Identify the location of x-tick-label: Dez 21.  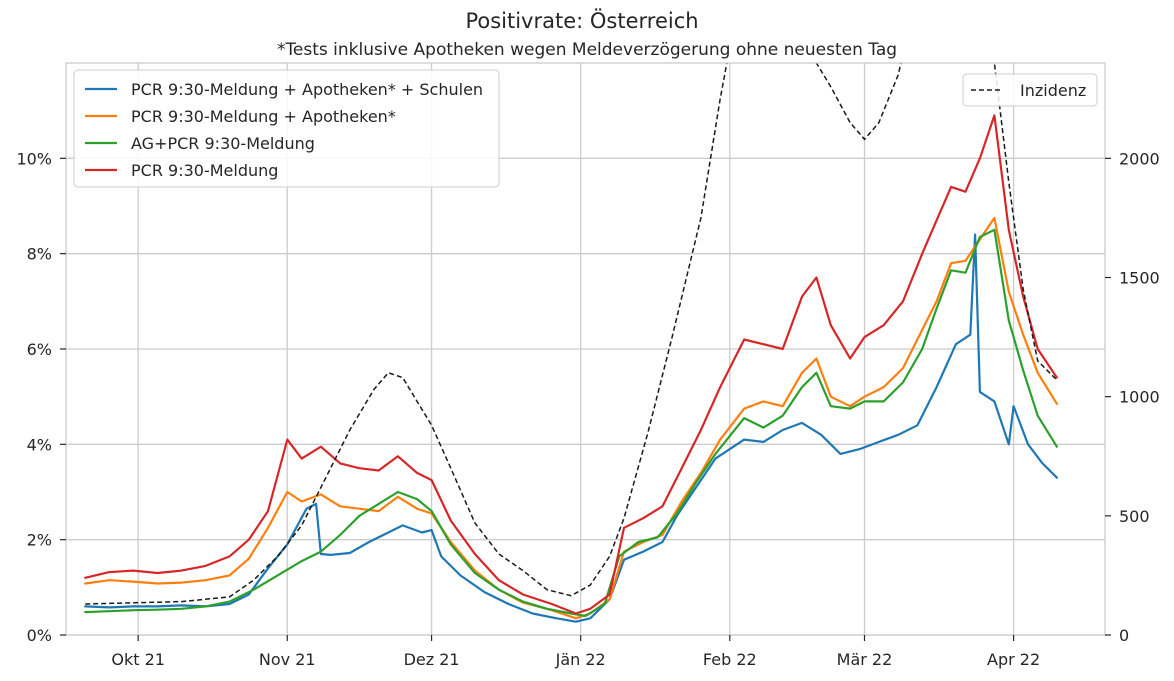
(432, 659).